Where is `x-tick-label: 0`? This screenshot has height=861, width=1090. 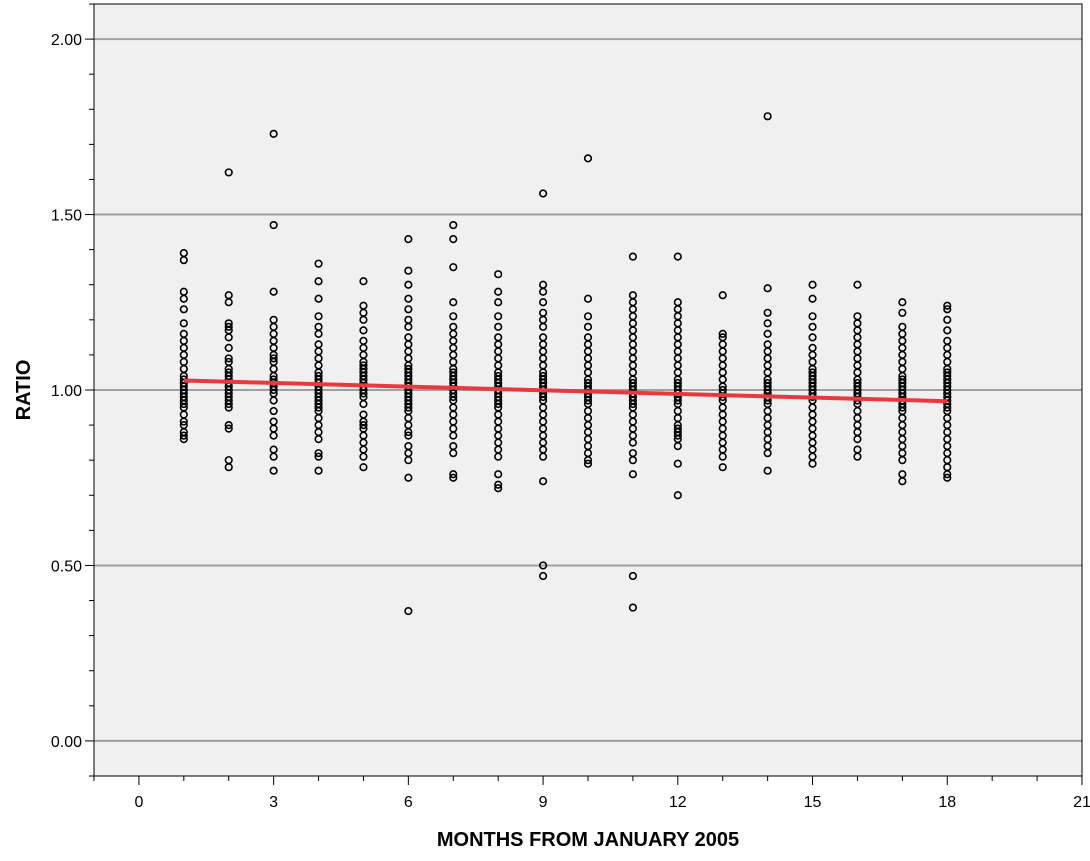
x-tick-label: 0 is located at coordinates (138, 802).